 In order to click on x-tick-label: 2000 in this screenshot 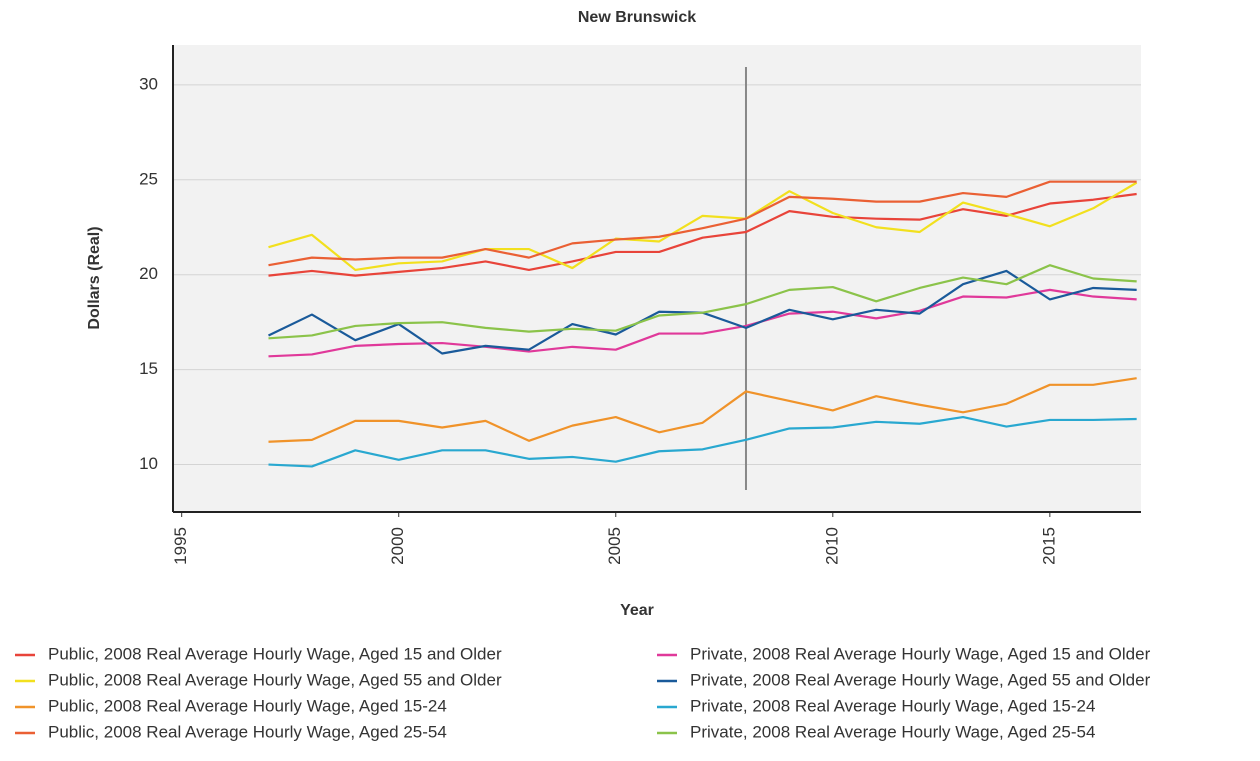, I will do `click(397, 546)`.